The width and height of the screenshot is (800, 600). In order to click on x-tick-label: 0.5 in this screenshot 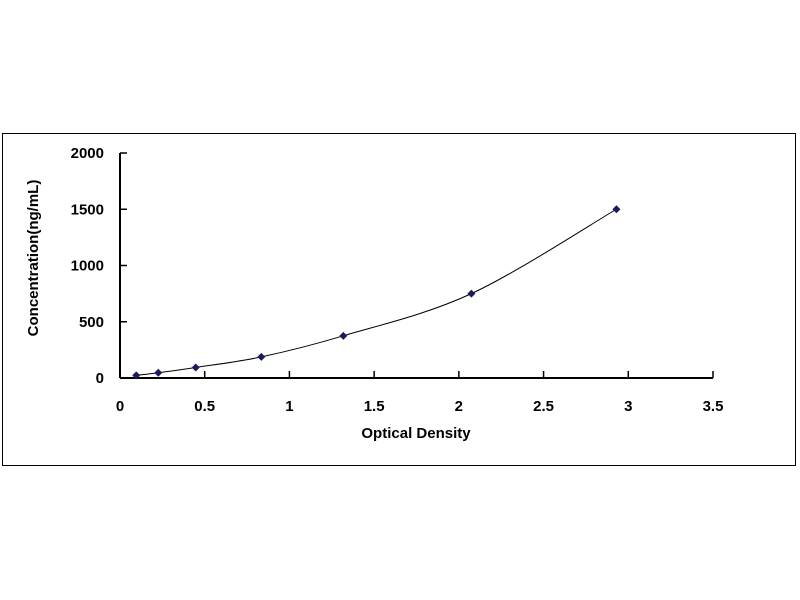, I will do `click(204, 406)`.